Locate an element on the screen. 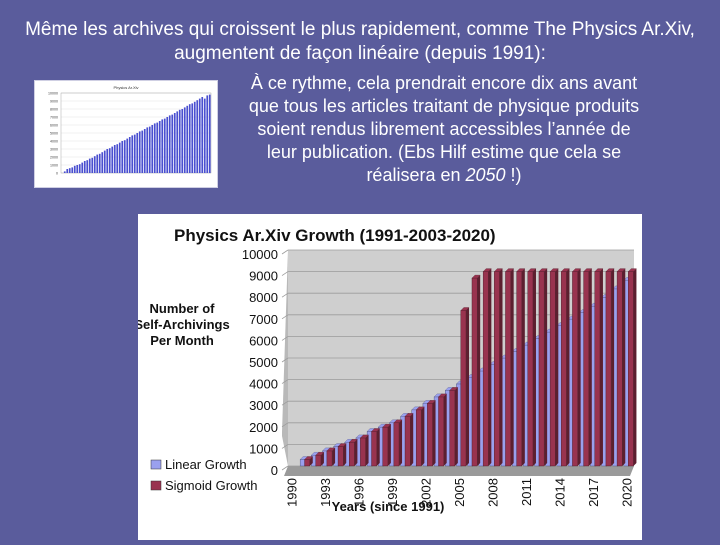 The height and width of the screenshot is (545, 720). legend-label-sigmoid: Sigmoid Growth is located at coordinates (211, 485).